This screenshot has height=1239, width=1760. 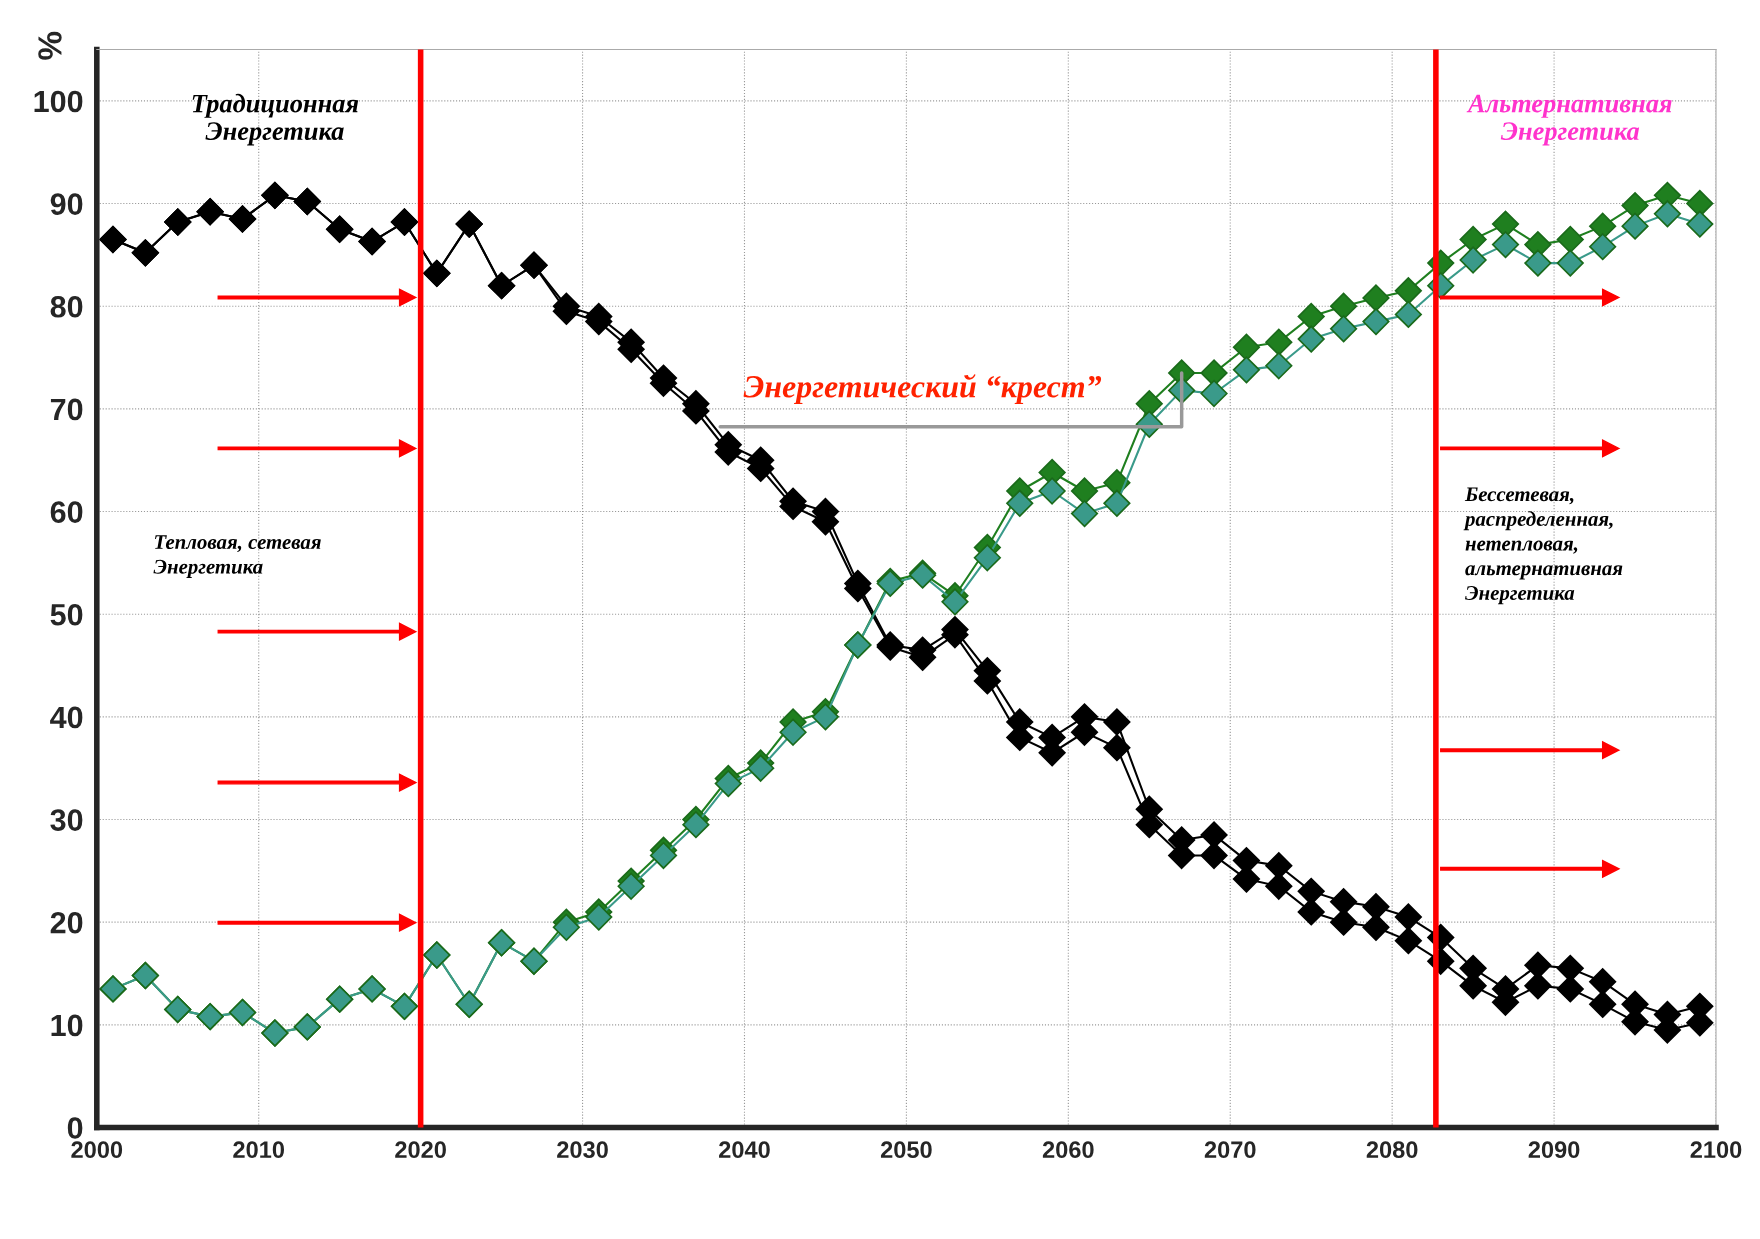 I want to click on y-tick-label: 40, so click(x=66, y=717).